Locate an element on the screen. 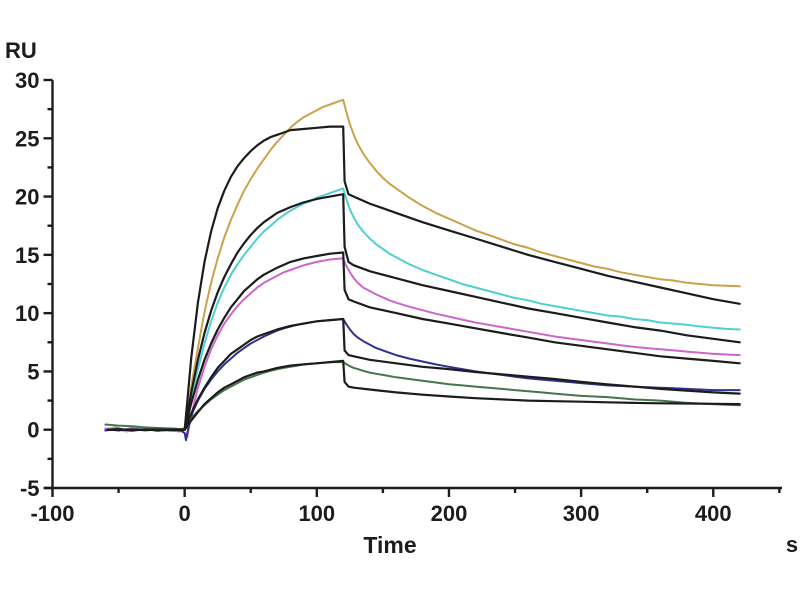 This screenshot has height=600, width=800. x-tick-label: -100 is located at coordinates (52, 513).